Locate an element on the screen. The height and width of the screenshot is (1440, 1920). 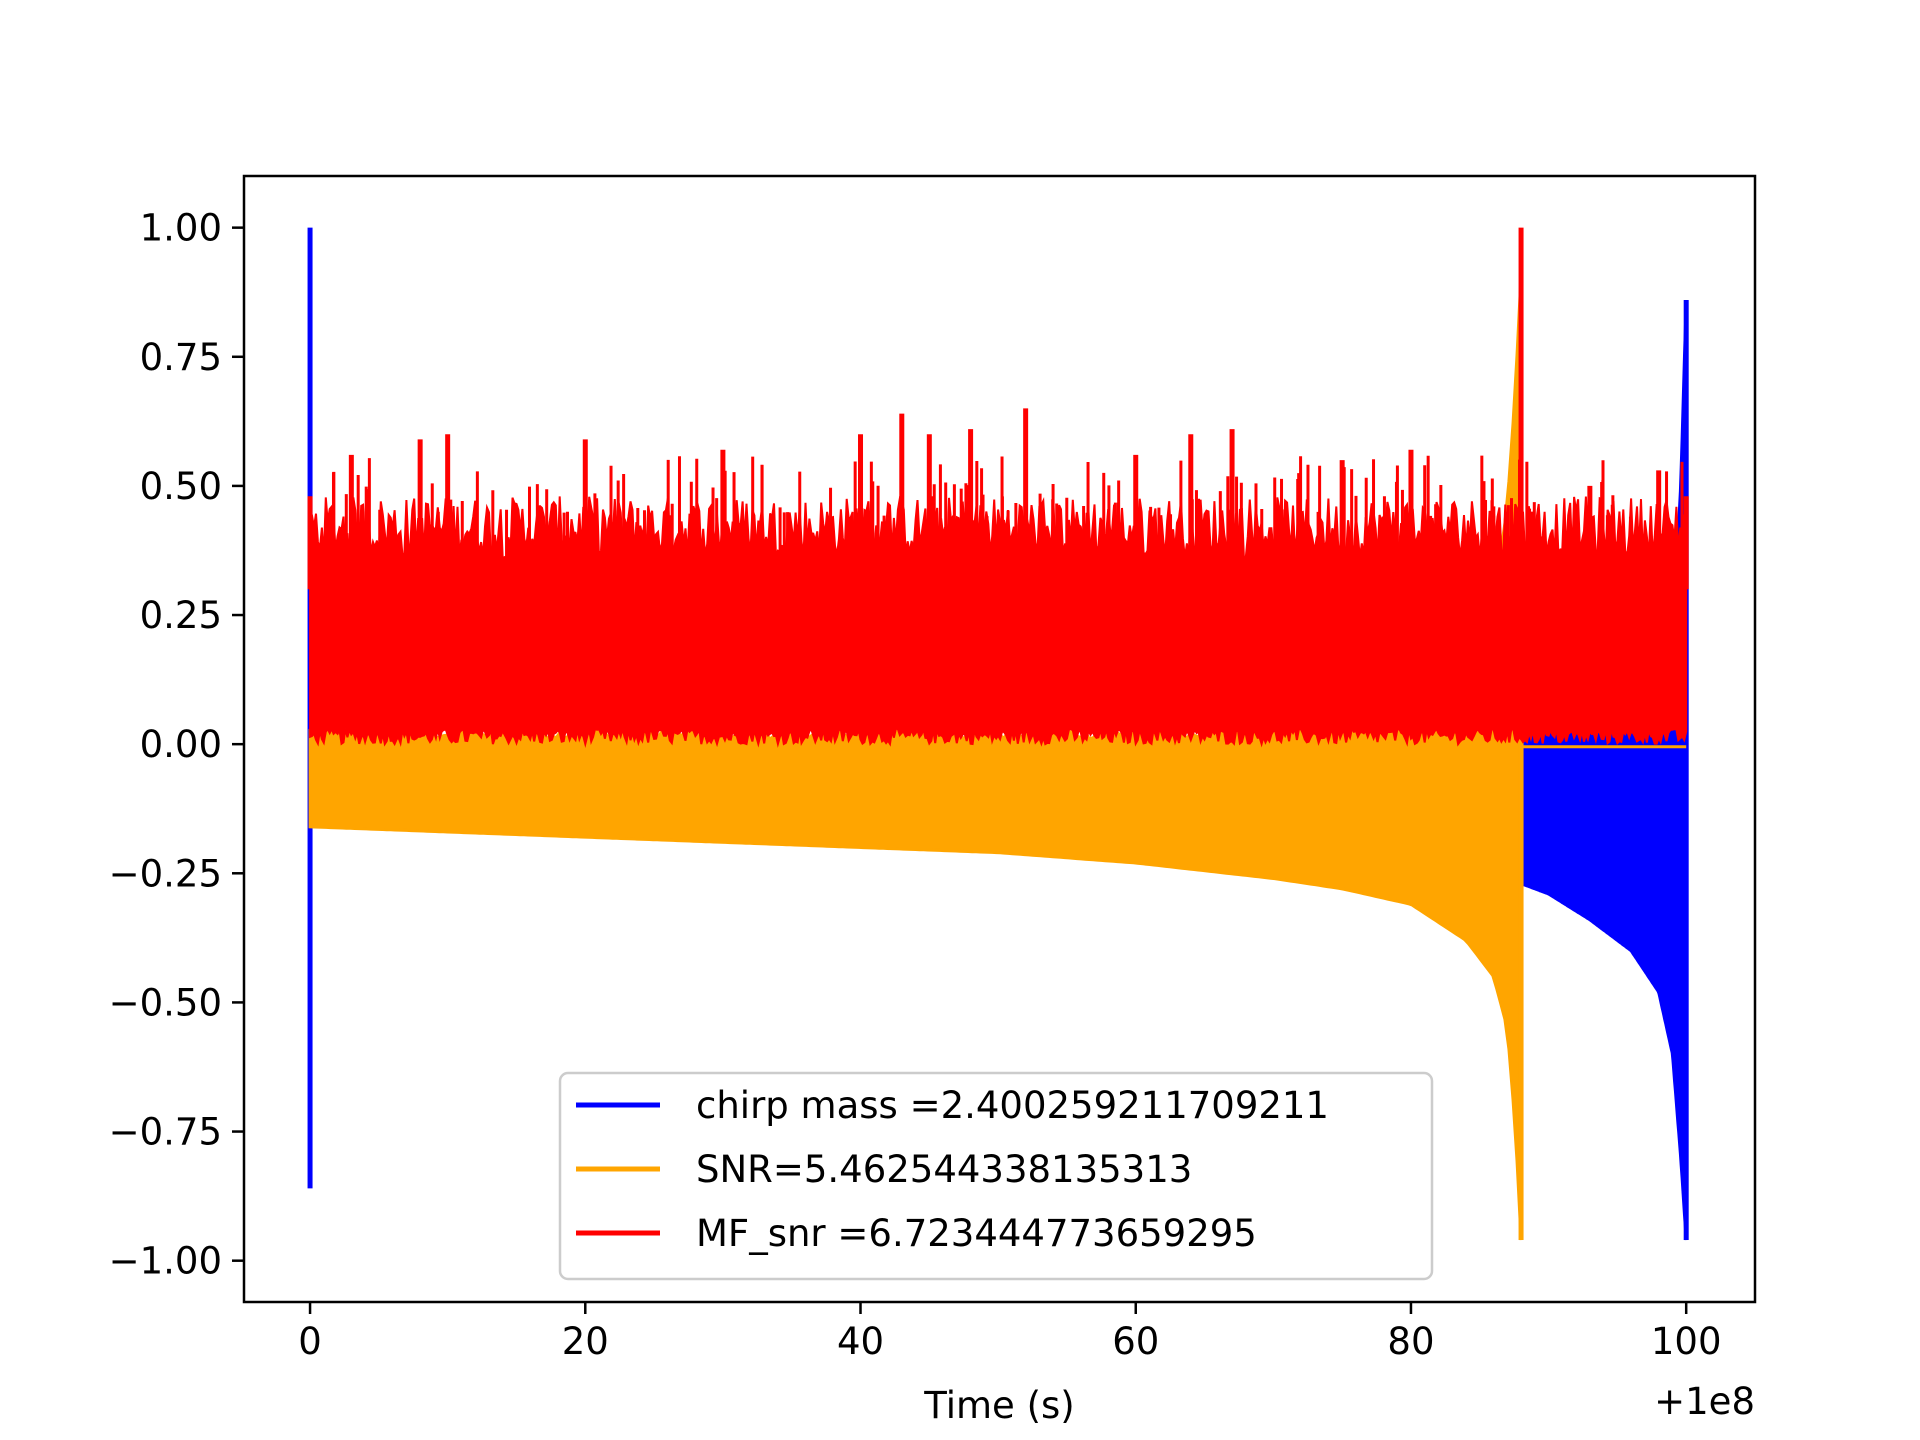
x-axis-label: Time (s) is located at coordinates (998, 1405).